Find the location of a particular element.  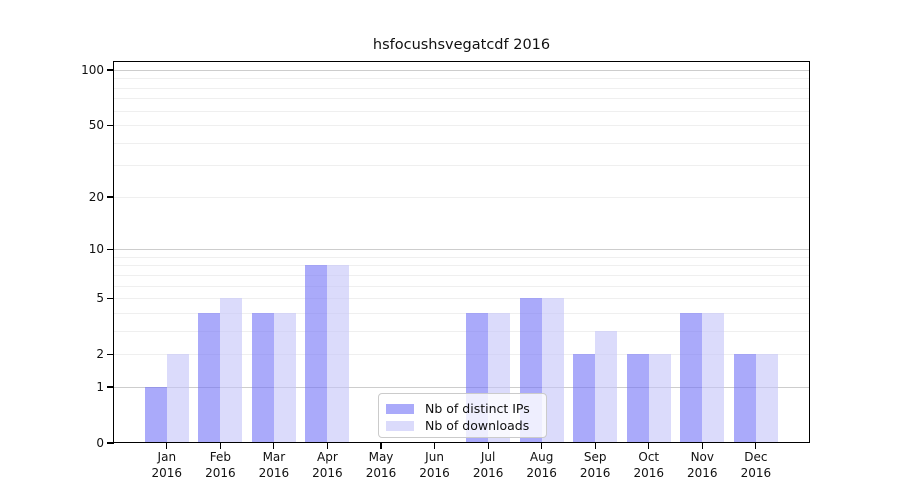

x-tick-label: Feb 2016 is located at coordinates (220, 465).